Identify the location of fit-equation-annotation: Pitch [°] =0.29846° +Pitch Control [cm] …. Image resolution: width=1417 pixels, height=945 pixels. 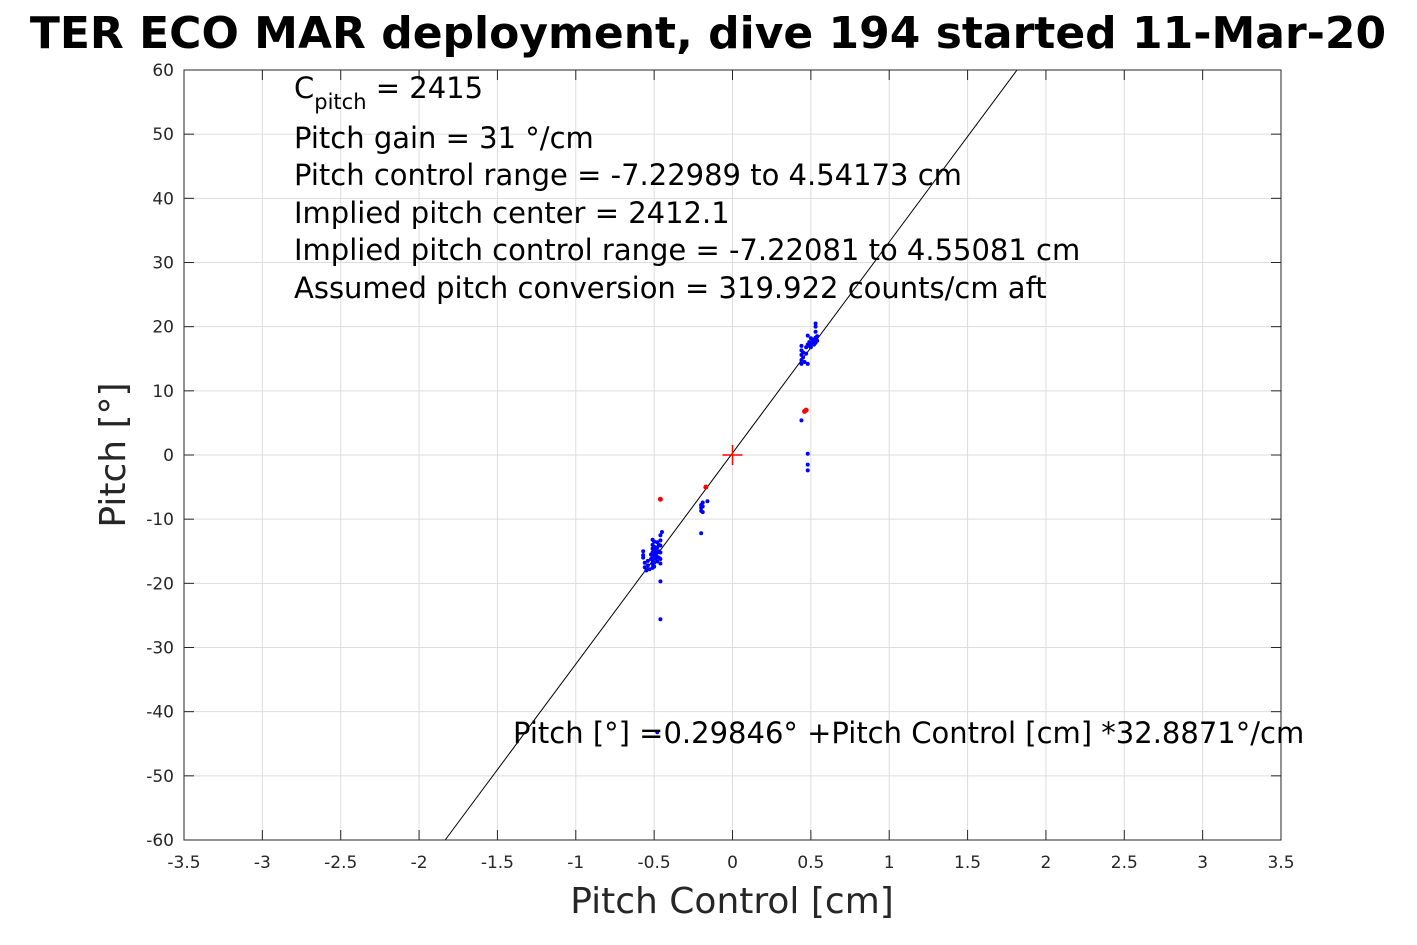
(908, 733).